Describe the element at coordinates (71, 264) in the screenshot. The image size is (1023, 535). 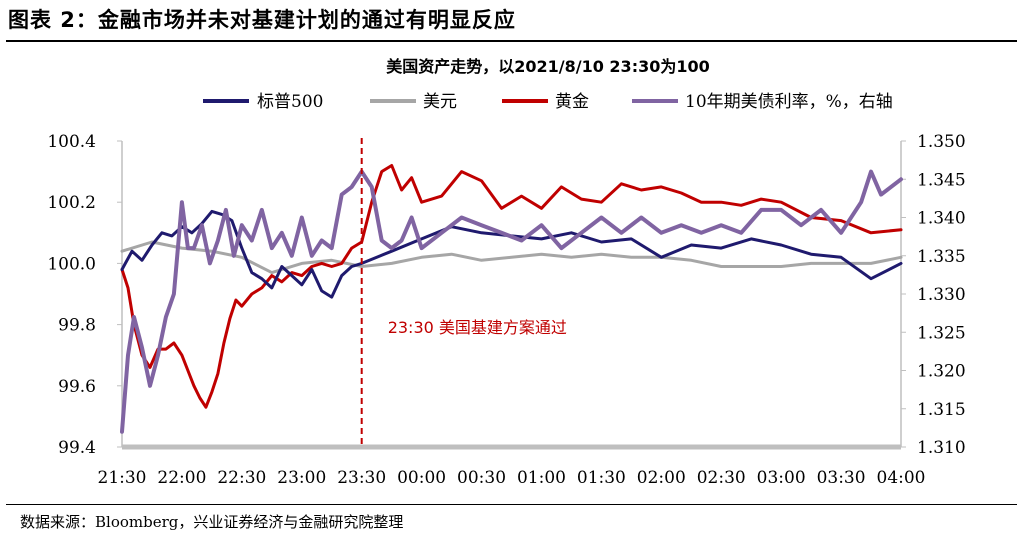
I see `left-tick-label: 100.0` at that location.